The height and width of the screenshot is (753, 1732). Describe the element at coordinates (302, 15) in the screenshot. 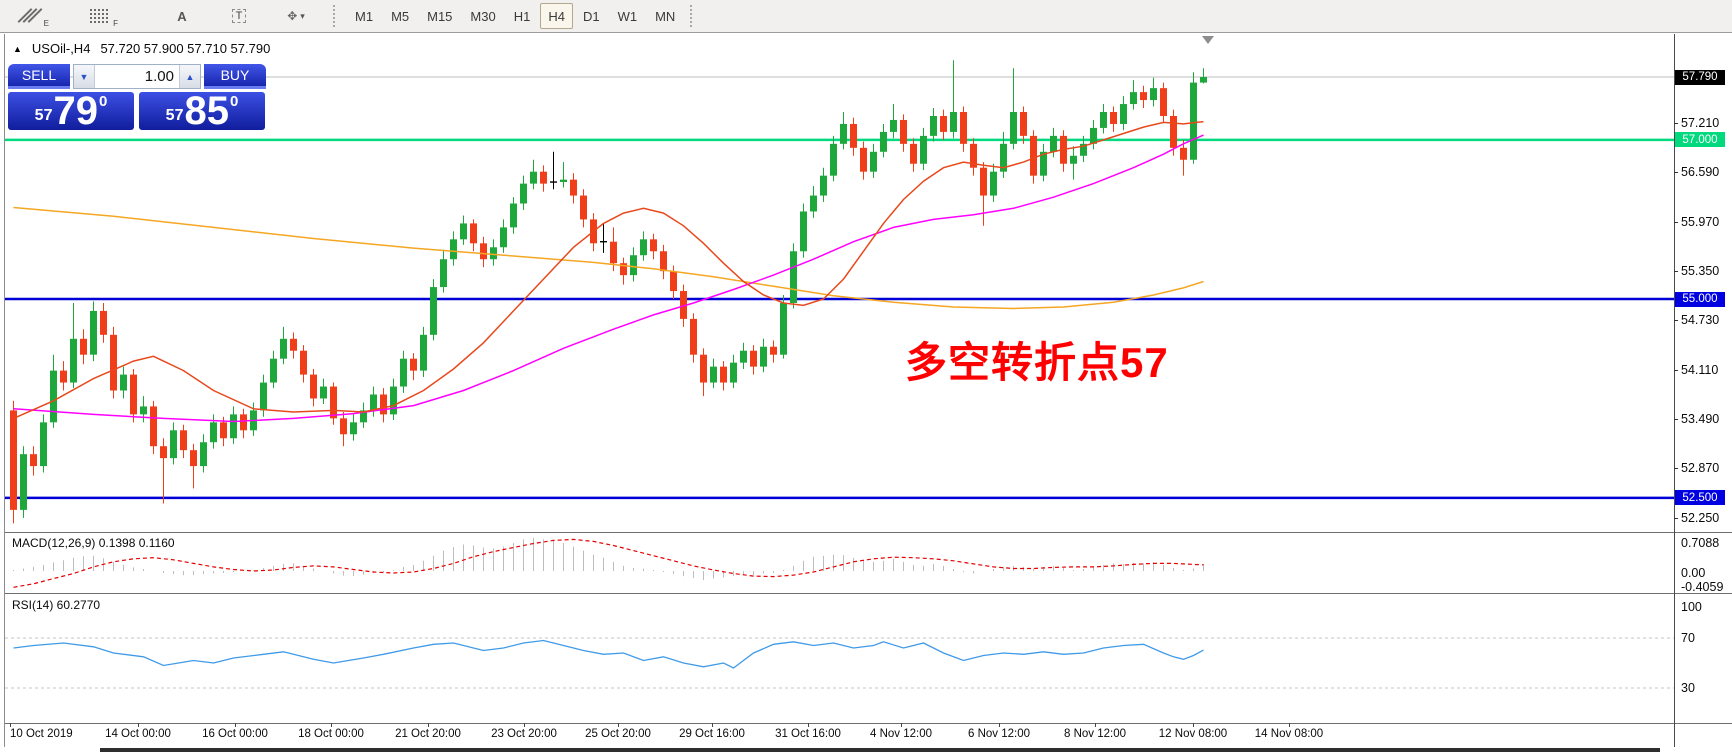

I see `chevron-down-icon: ▾` at that location.